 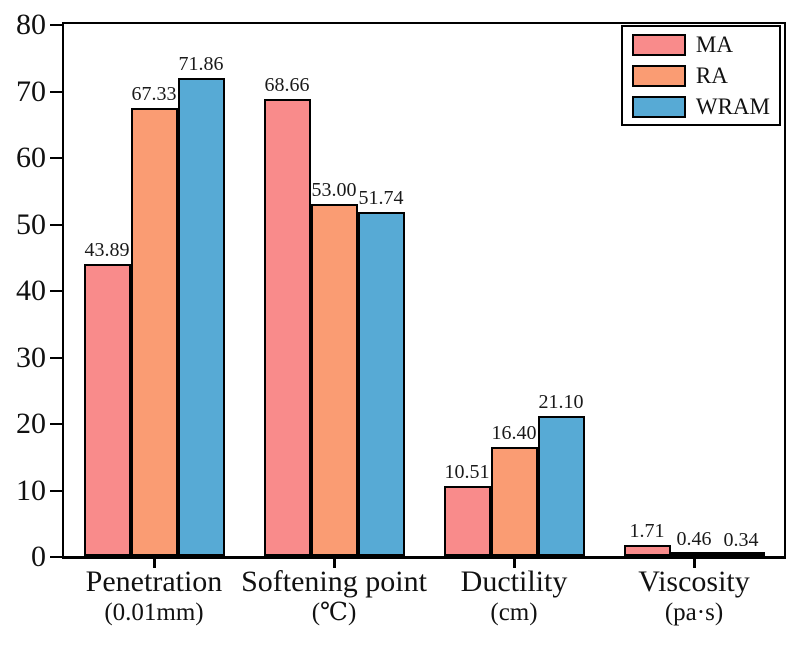 I want to click on bar-value-label: 53.00, so click(x=334, y=190).